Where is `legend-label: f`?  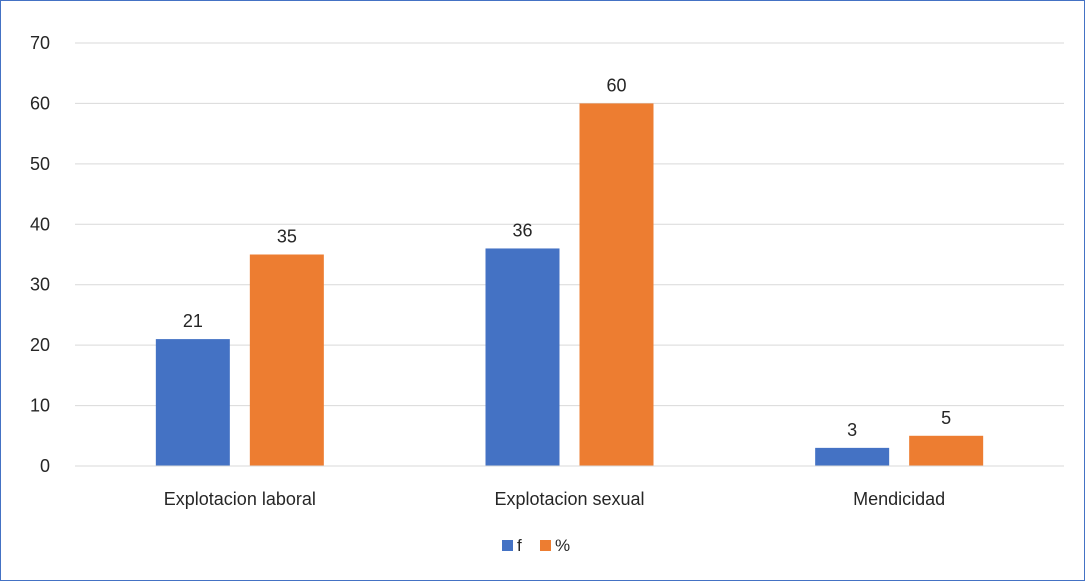 legend-label: f is located at coordinates (519, 545).